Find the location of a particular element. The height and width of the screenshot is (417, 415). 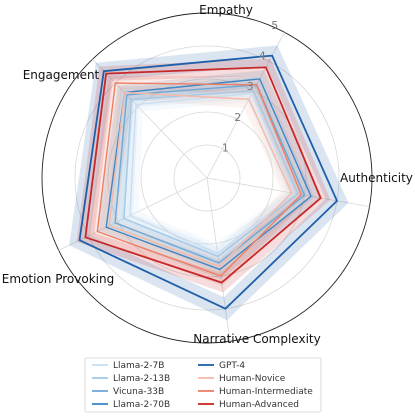

legend-label: Human-Novice is located at coordinates (252, 379).